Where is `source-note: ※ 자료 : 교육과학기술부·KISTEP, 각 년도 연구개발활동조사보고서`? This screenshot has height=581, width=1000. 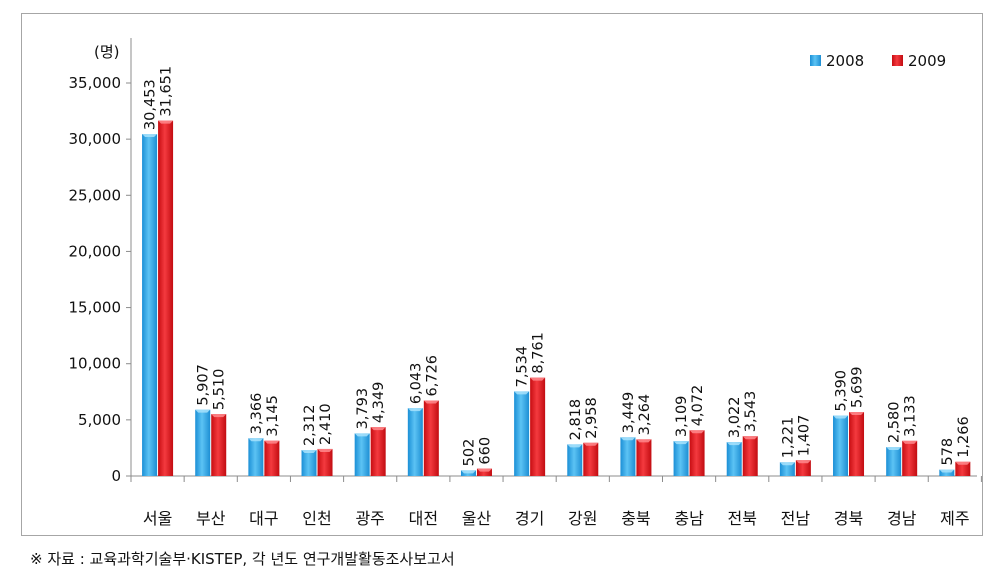
source-note: ※ 자료 : 교육과학기술부·KISTEP, 각 년도 연구개발활동조사보고서 is located at coordinates (242, 559).